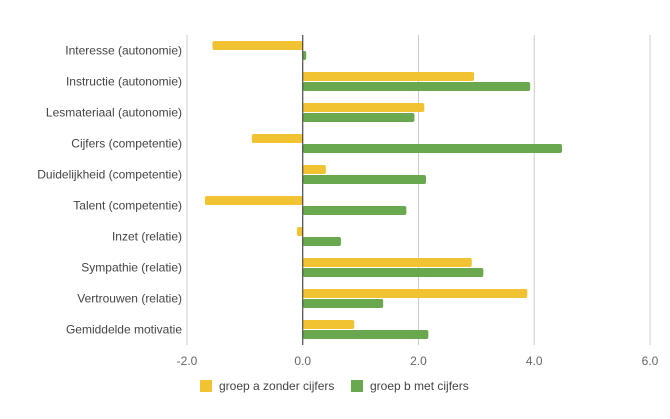  What do you see at coordinates (123, 51) in the screenshot?
I see `category-label: Interesse (autonomie)` at bounding box center [123, 51].